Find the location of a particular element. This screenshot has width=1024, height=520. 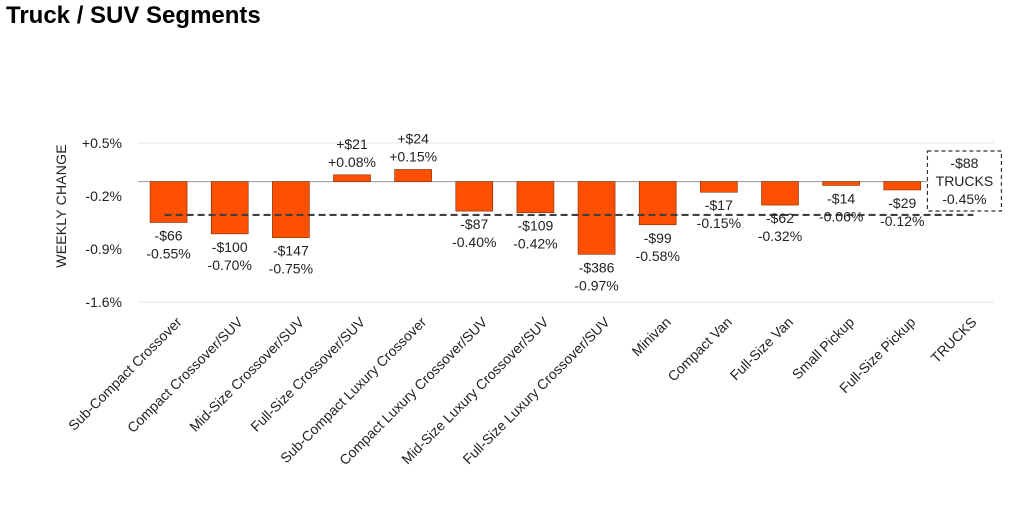

data-label-dollar: +$21 is located at coordinates (352, 144).